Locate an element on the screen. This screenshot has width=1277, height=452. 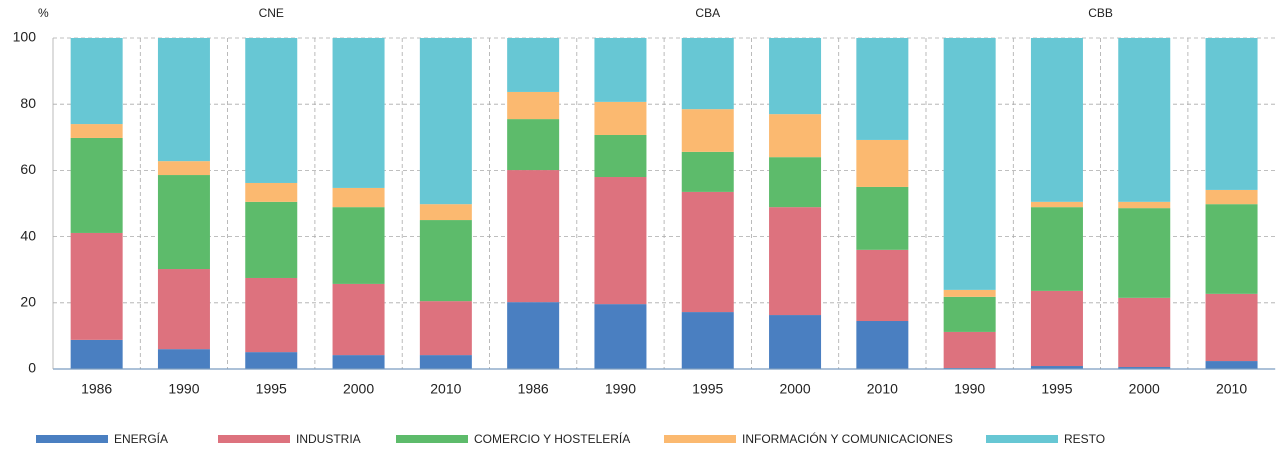
y-tick-label: 60 is located at coordinates (28, 169).